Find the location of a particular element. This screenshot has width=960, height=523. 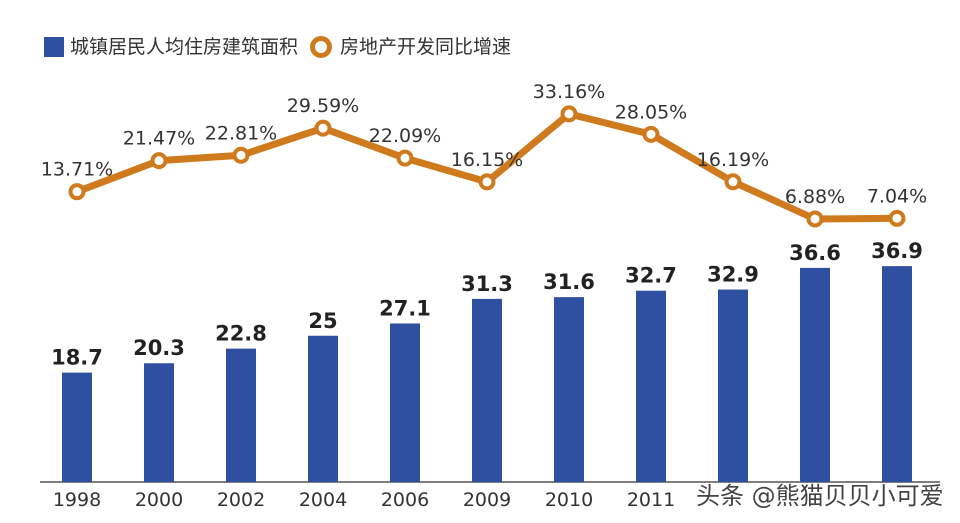

bar-data-label: 36.9 is located at coordinates (897, 251).